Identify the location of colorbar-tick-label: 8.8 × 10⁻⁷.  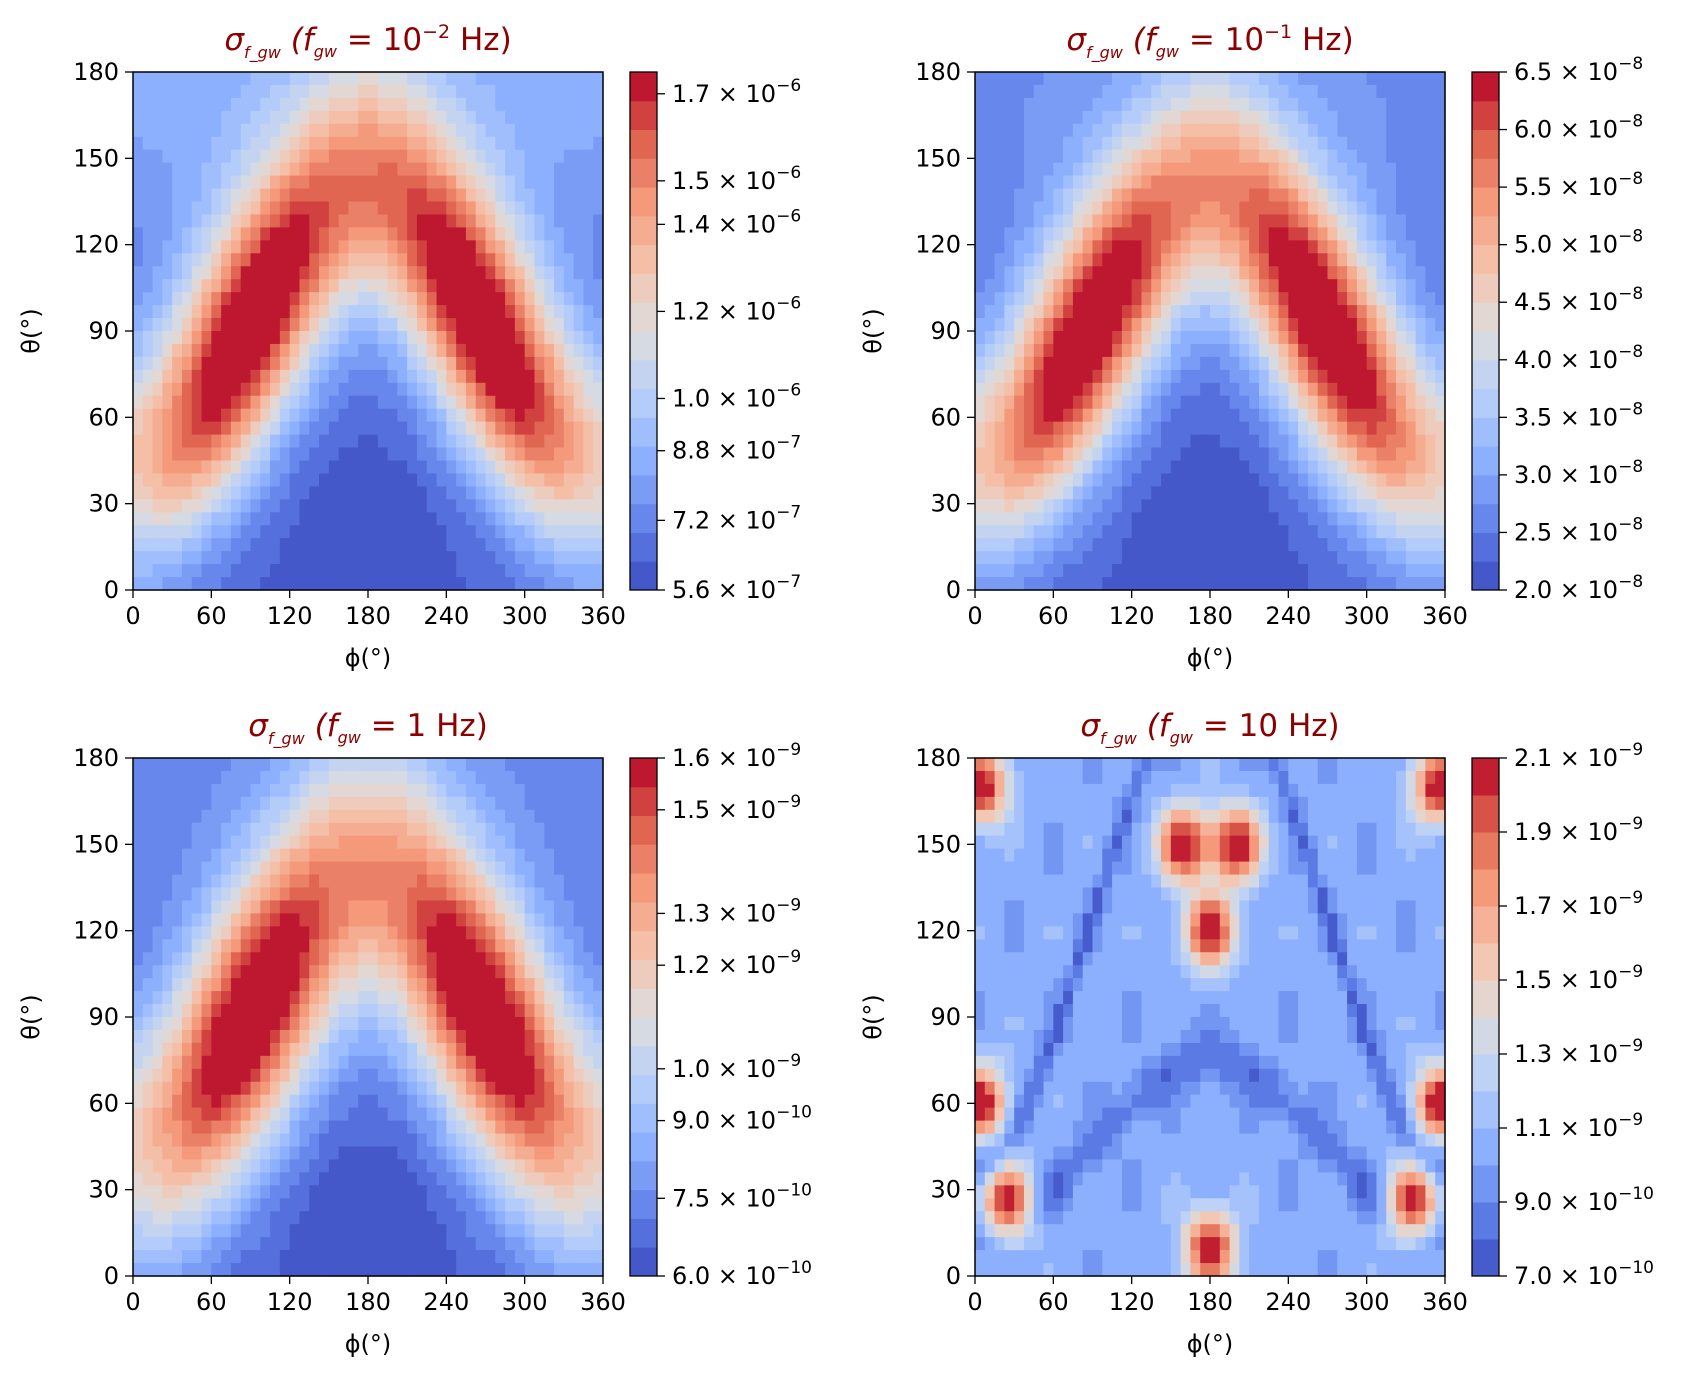
(736, 449).